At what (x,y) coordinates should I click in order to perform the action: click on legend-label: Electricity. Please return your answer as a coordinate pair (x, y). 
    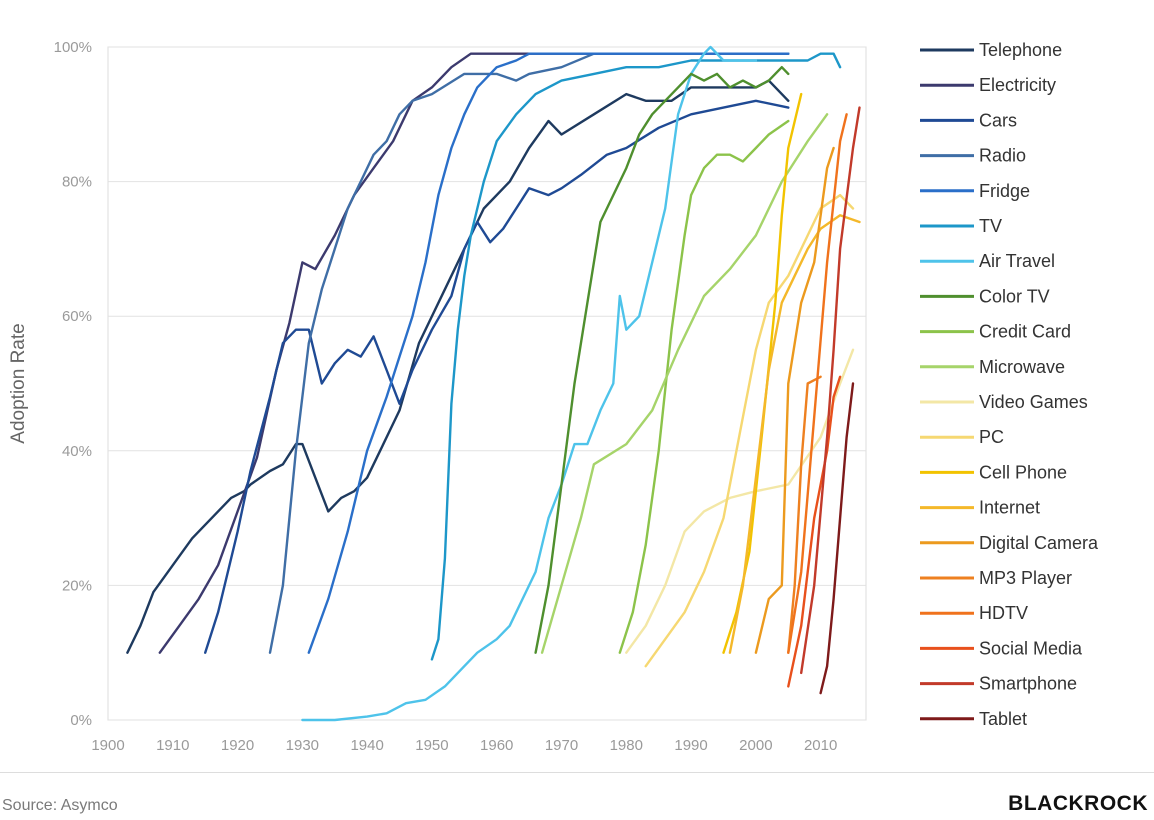
    Looking at the image, I should click on (1017, 85).